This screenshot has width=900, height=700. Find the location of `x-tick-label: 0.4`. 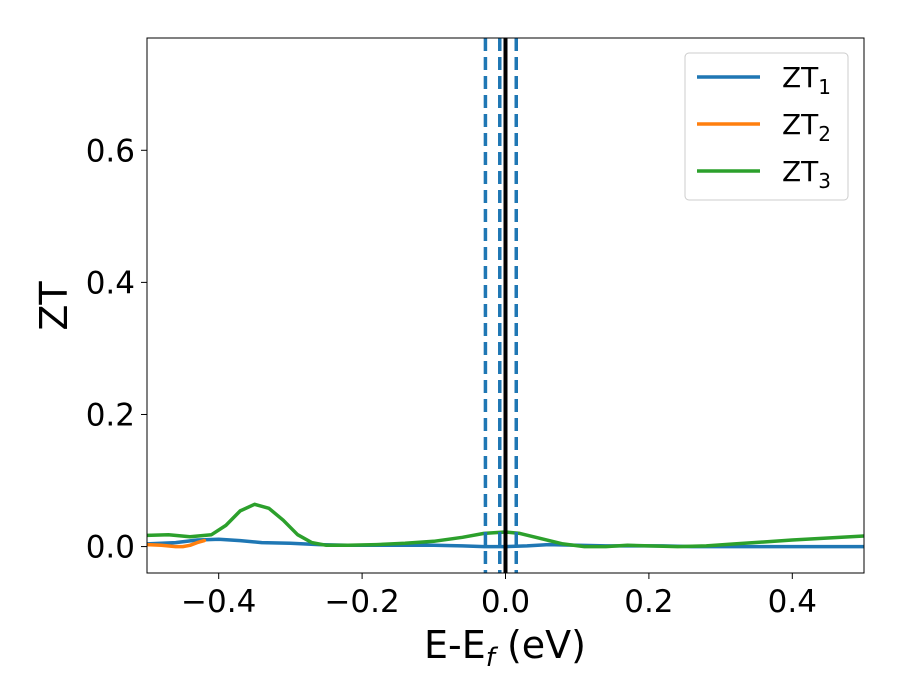

x-tick-label: 0.4 is located at coordinates (792, 602).